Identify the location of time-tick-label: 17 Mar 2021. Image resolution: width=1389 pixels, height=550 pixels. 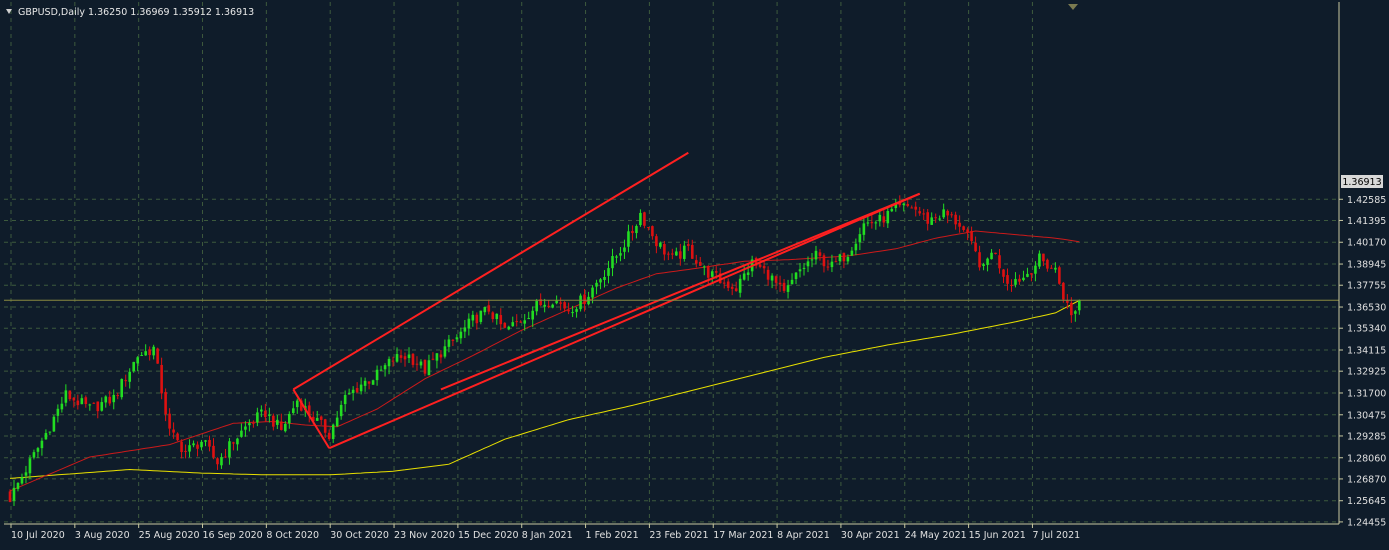
(743, 535).